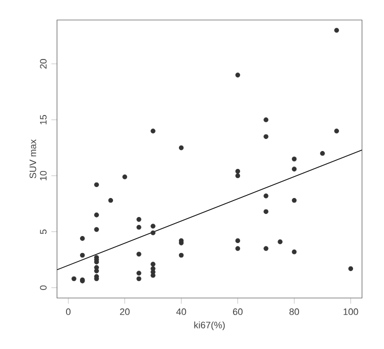  What do you see at coordinates (43, 232) in the screenshot?
I see `y-tick-label: 5` at bounding box center [43, 232].